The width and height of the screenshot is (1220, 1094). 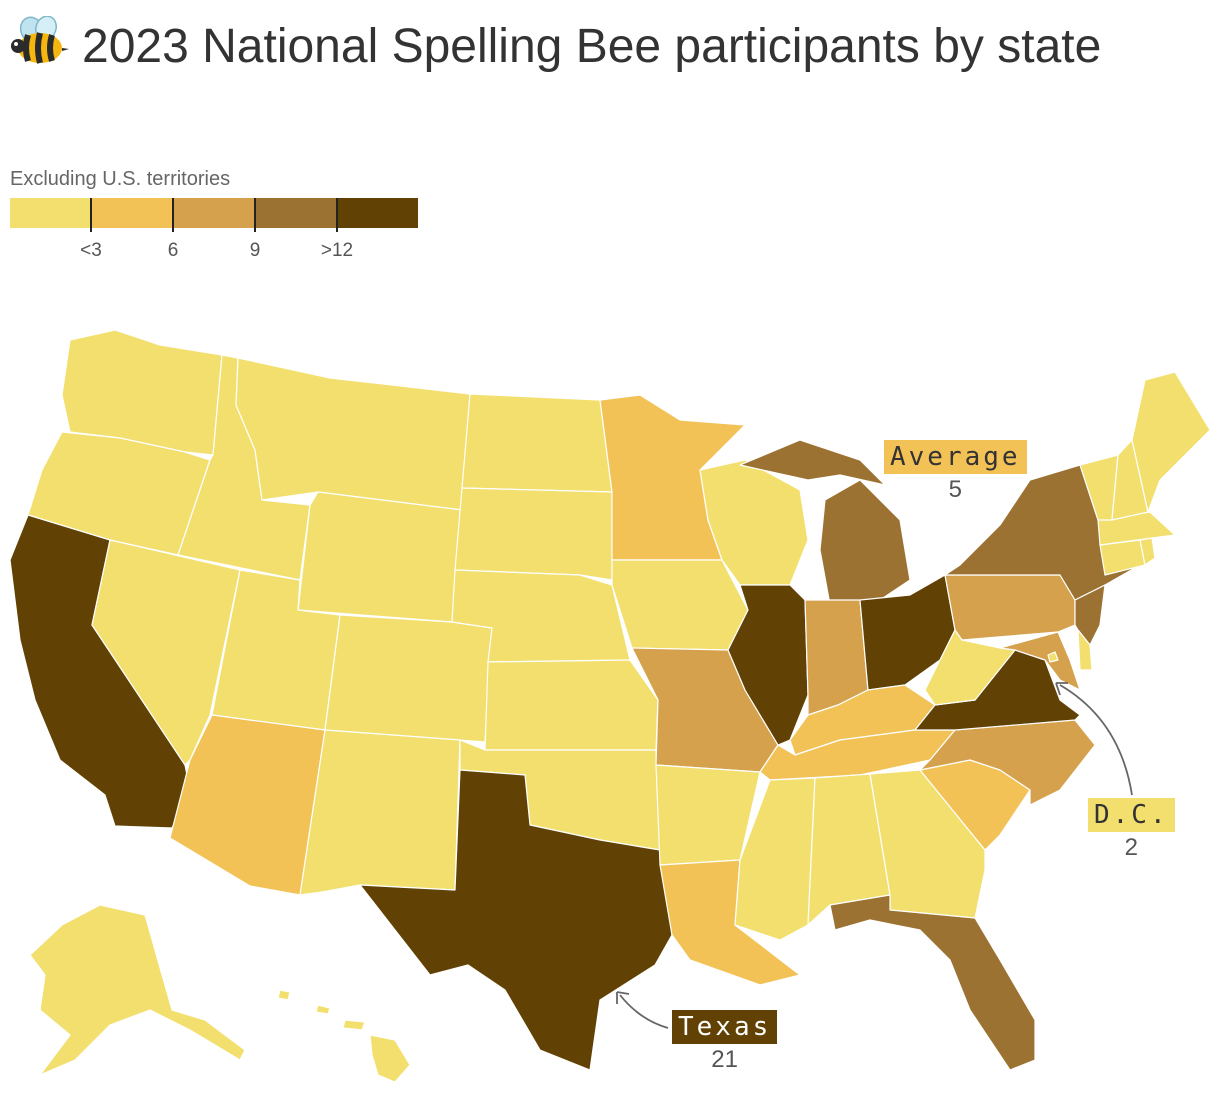 I want to click on state-wy, so click(x=380, y=557).